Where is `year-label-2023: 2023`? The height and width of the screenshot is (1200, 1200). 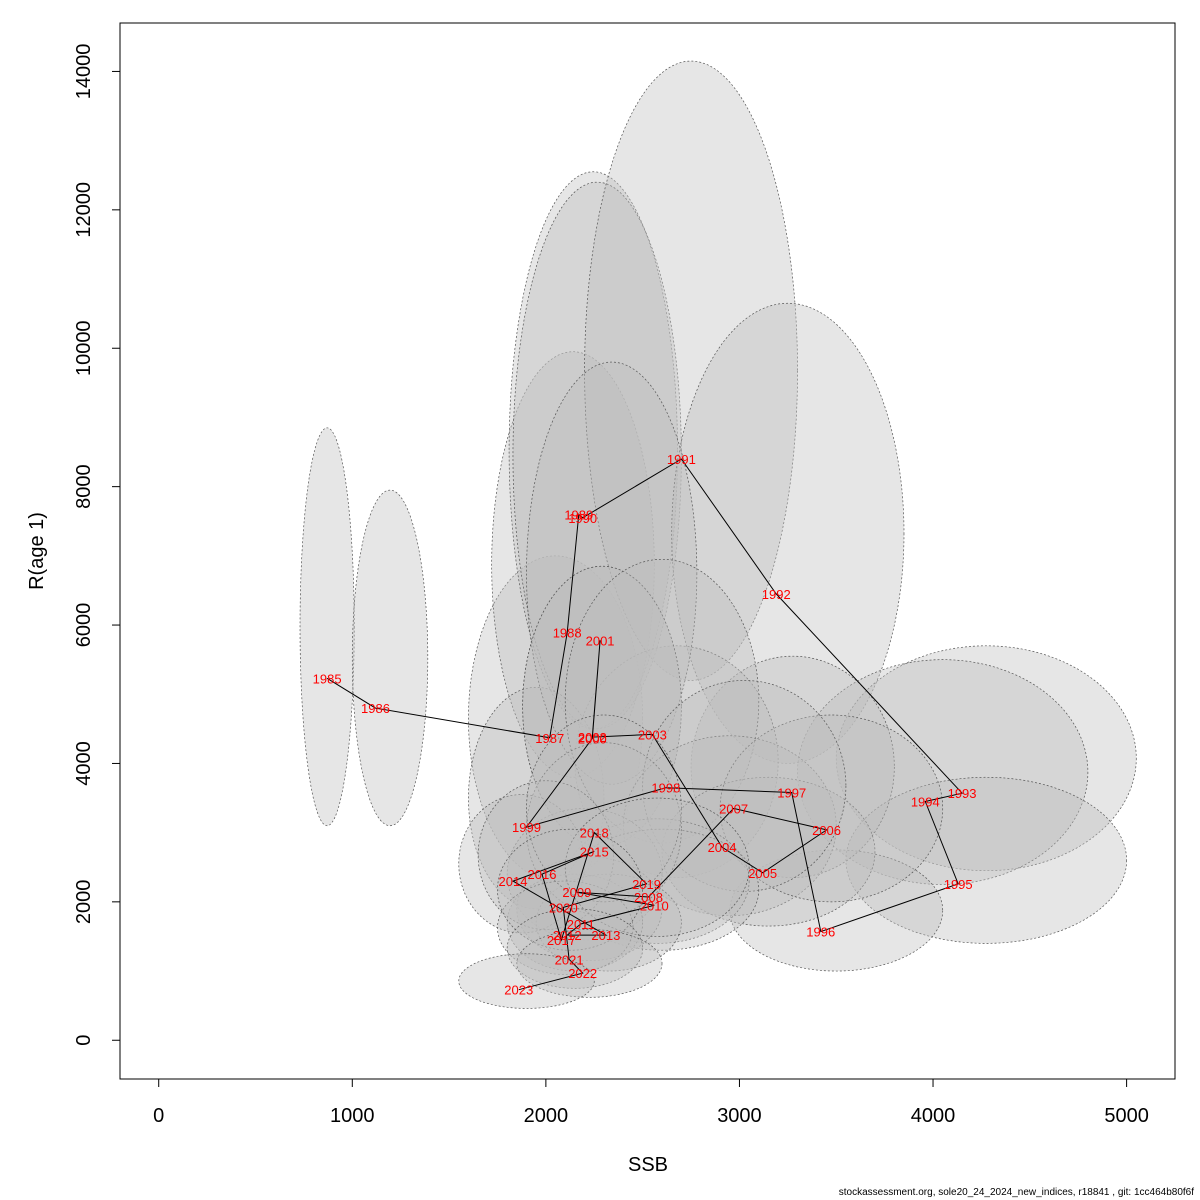
year-label-2023: 2023 is located at coordinates (518, 990).